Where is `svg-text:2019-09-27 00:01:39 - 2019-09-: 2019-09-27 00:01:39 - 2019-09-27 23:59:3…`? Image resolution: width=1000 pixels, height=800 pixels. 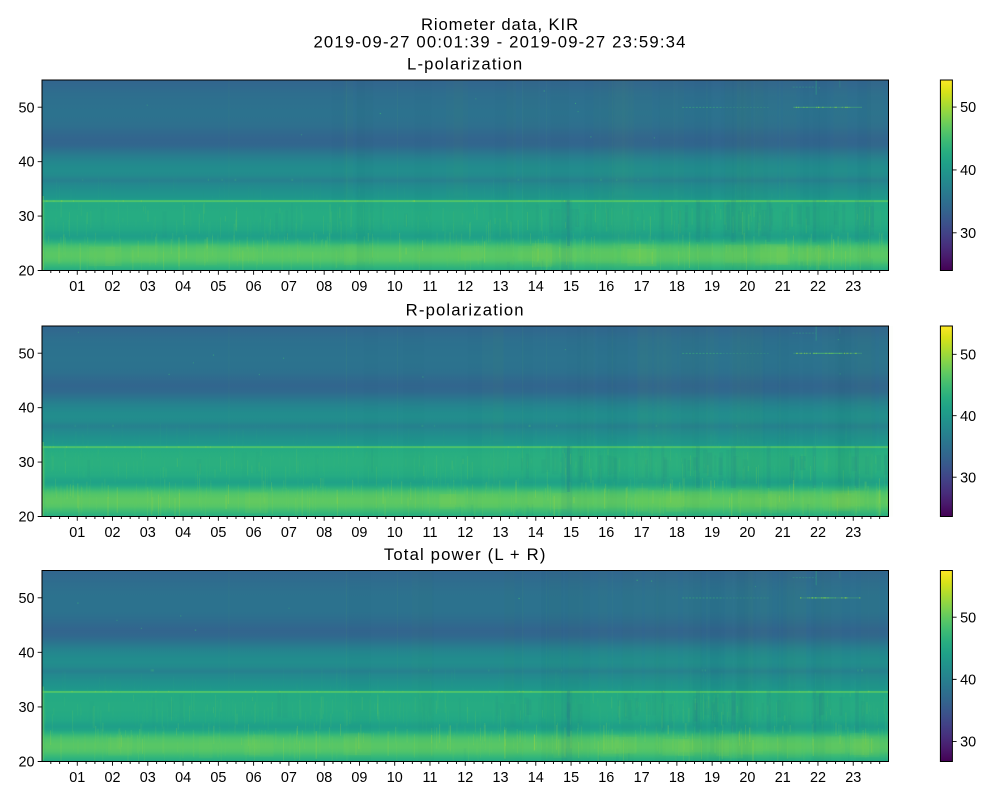
svg-text:2019-09-27 00:01:39 - 2019-09-: 2019-09-27 00:01:39 - 2019-09-27 23:59:3… is located at coordinates (499, 41).